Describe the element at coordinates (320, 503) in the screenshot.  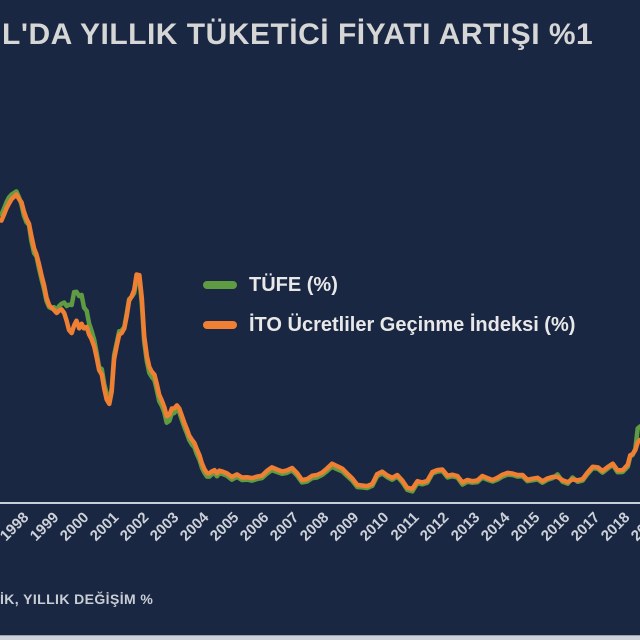
I see `x-axis-line` at that location.